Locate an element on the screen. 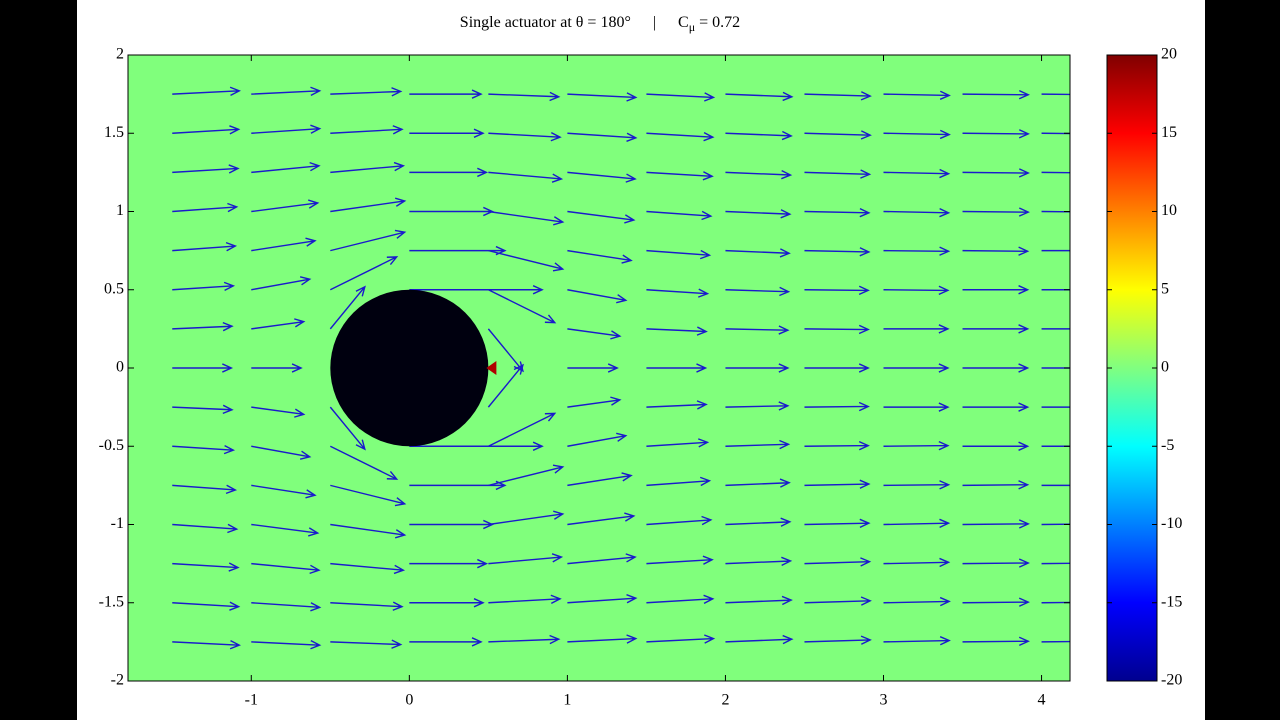  title-subscript: μ is located at coordinates (692, 27).